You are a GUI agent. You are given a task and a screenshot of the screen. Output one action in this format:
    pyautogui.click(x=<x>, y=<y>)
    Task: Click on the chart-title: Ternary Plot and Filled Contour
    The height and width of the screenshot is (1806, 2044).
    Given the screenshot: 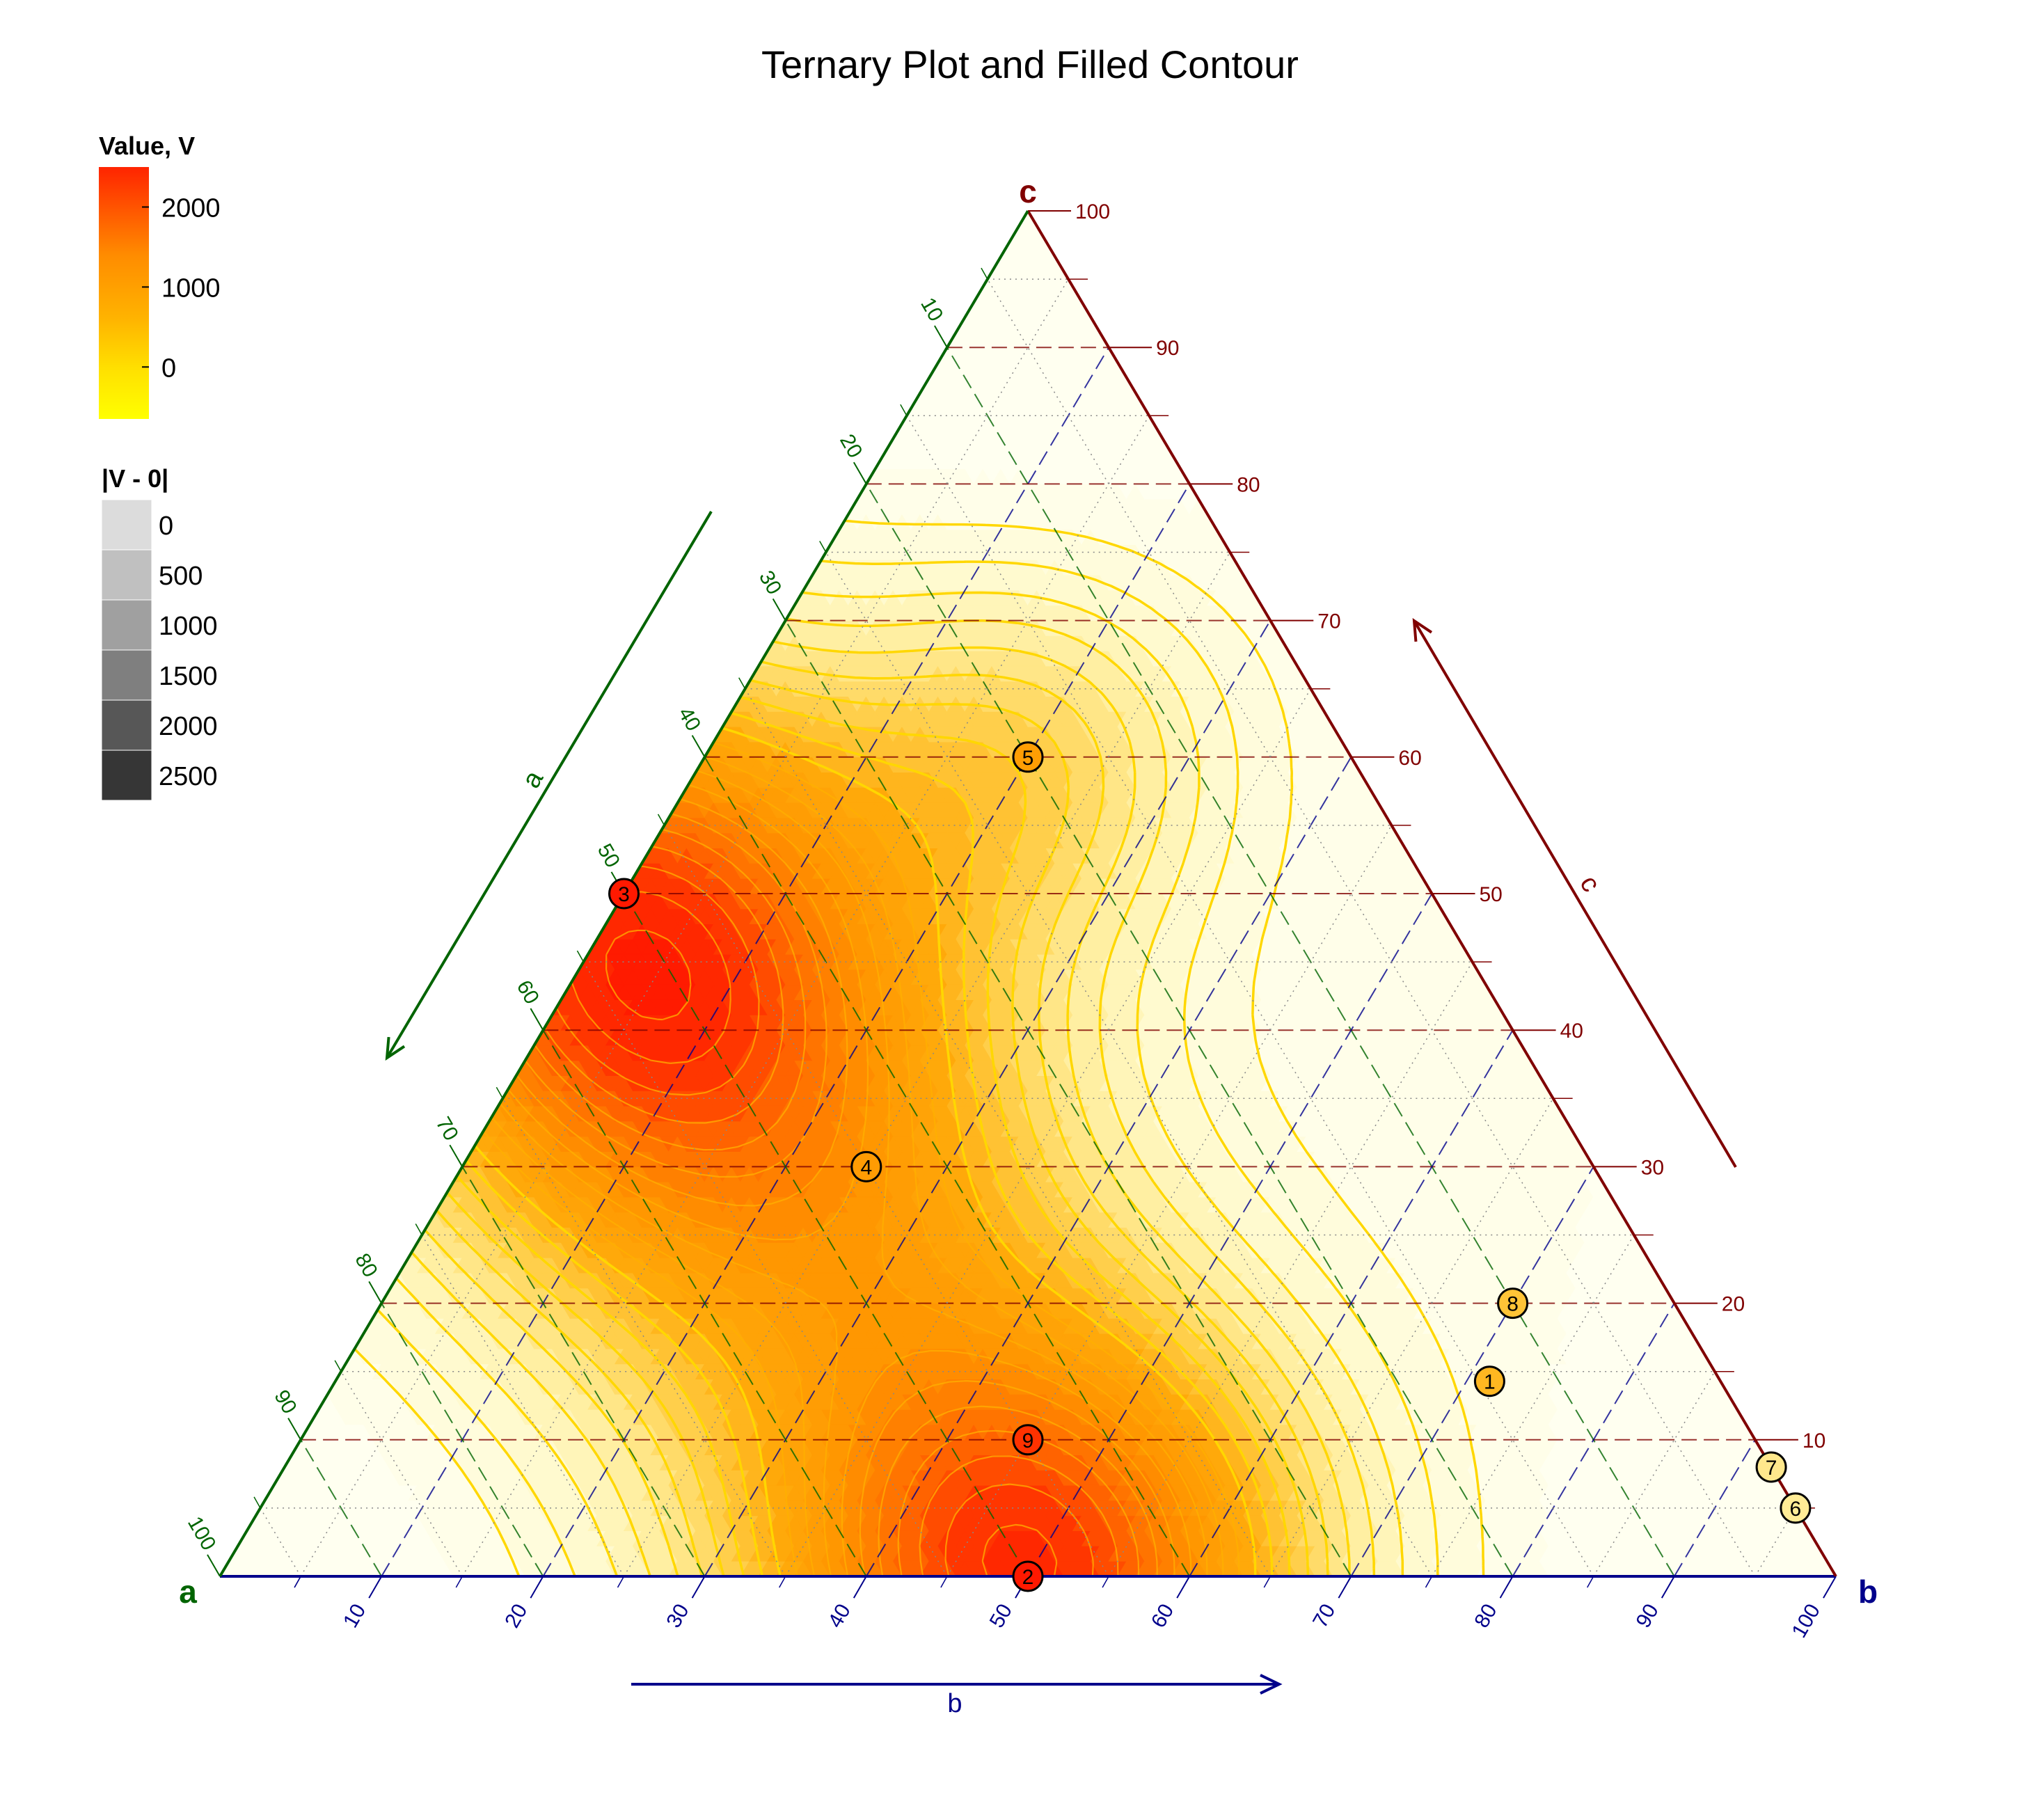 What is the action you would take?
    pyautogui.click(x=1030, y=64)
    